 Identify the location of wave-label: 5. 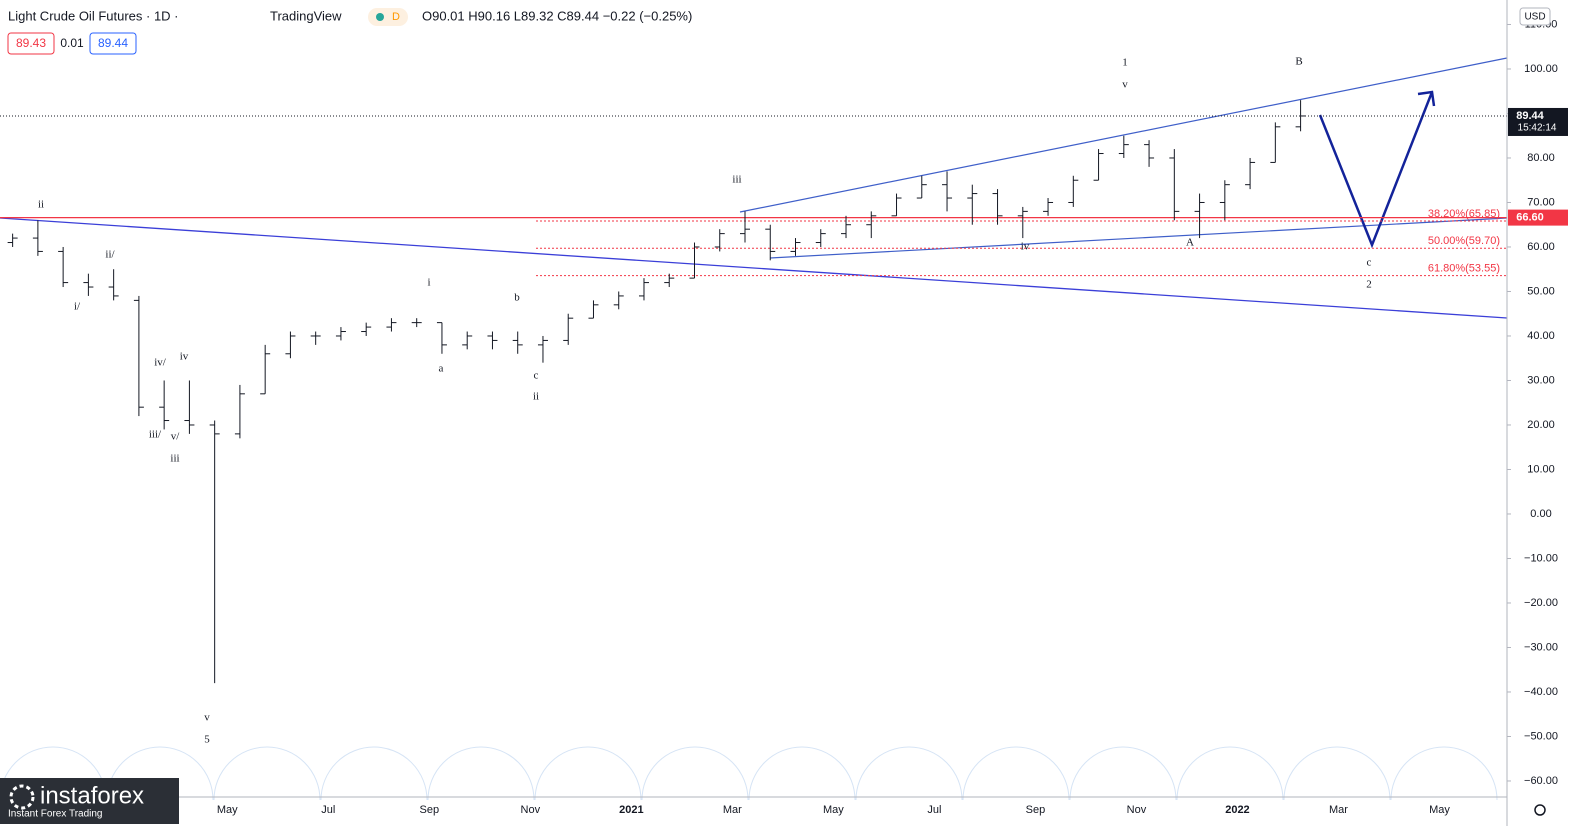
(207, 740).